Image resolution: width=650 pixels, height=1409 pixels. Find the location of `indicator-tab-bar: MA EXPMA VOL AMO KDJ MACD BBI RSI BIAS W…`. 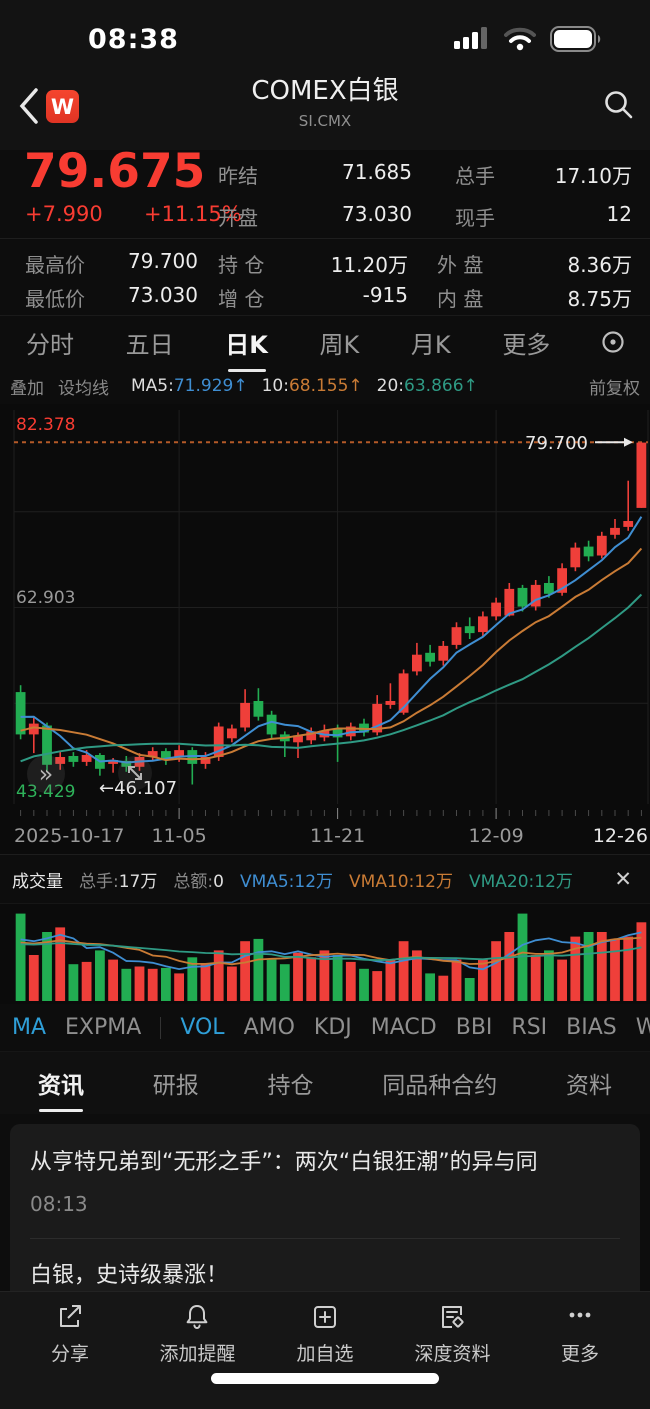

indicator-tab-bar: MA EXPMA VOL AMO KDJ MACD BBI RSI BIAS W… is located at coordinates (325, 1028).